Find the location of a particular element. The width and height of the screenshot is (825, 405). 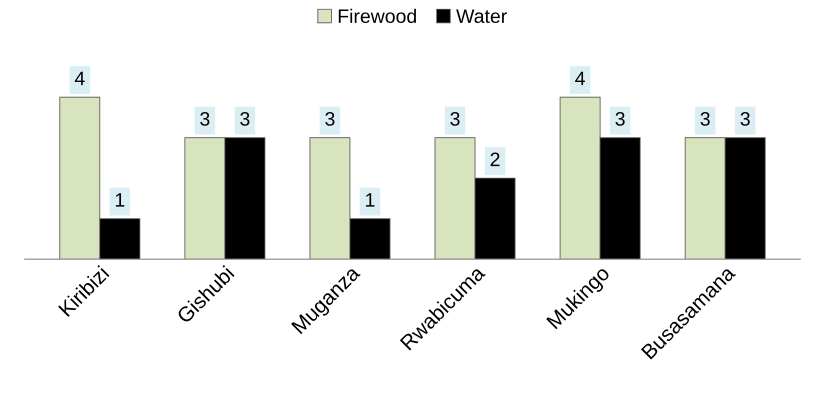

data-label: 2 is located at coordinates (495, 159).